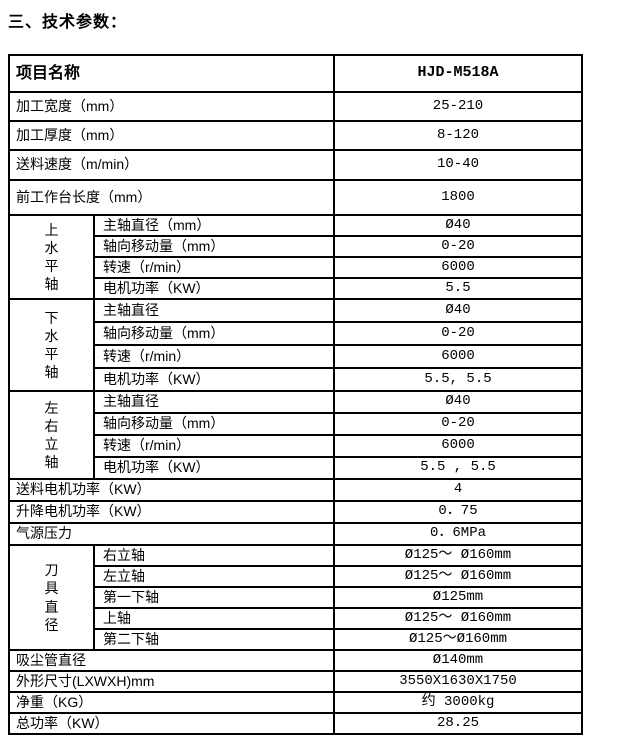 This screenshot has width=633, height=740. I want to click on row-value: 0．6MPa, so click(458, 534).